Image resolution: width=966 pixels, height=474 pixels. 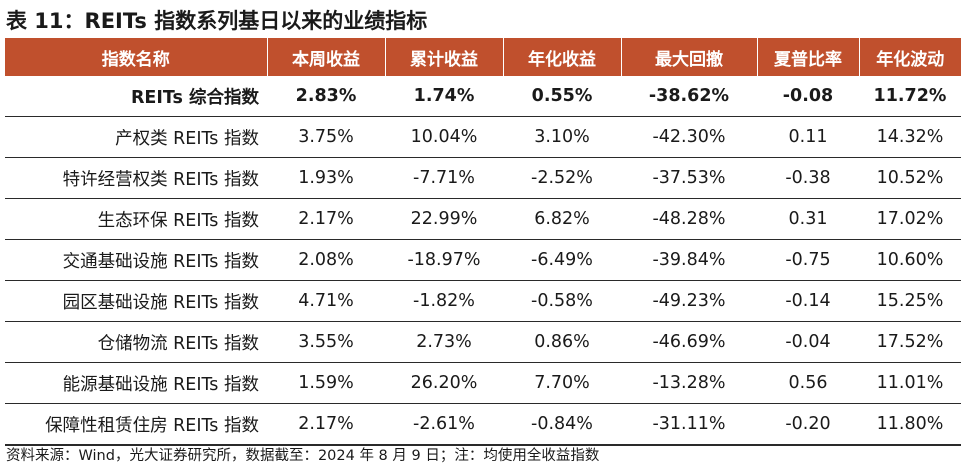 I want to click on max-drawdown-cell: -37.53%, so click(x=689, y=178).